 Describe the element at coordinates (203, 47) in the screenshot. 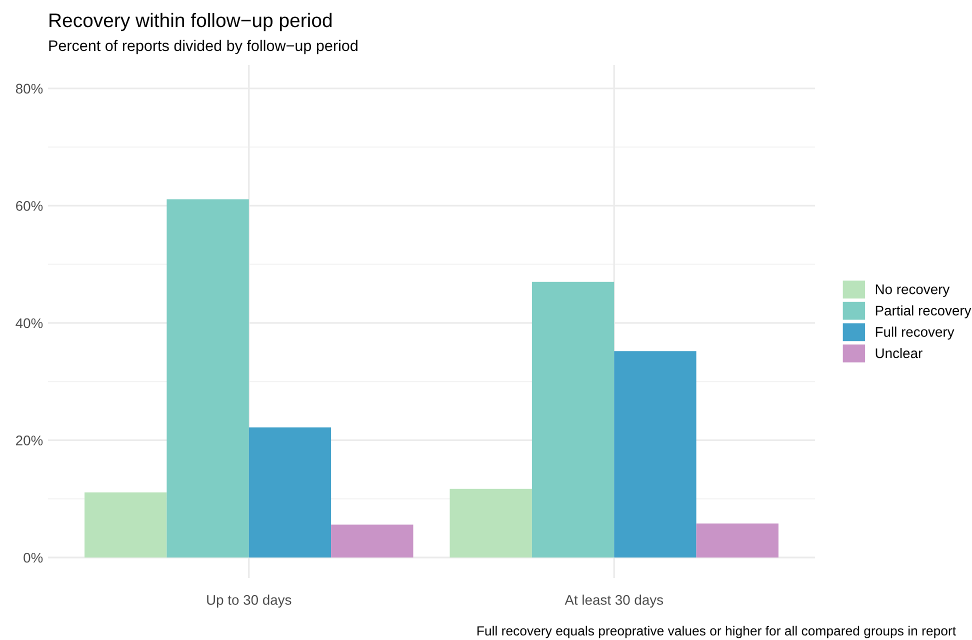

I see `chart-subtitle: Percent of reports divided by follow−up period` at that location.